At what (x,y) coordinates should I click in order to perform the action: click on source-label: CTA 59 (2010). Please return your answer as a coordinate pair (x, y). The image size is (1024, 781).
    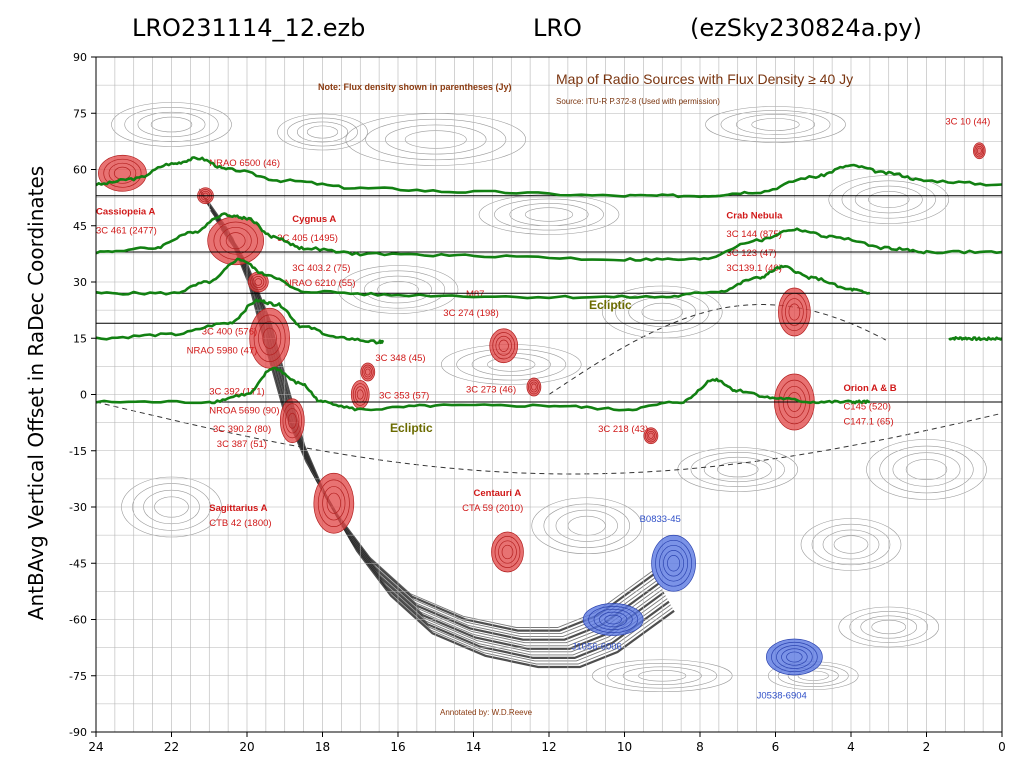
    Looking at the image, I should click on (492, 508).